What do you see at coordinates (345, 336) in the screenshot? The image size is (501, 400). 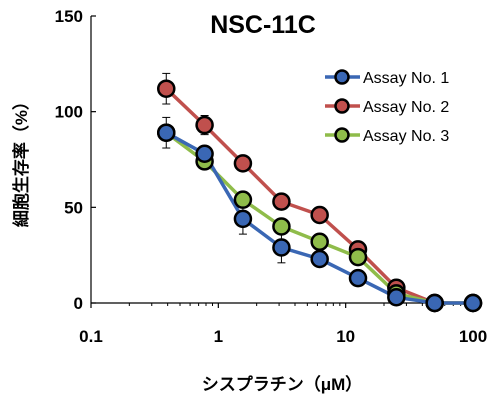 I see `x-tick-label: 10` at bounding box center [345, 336].